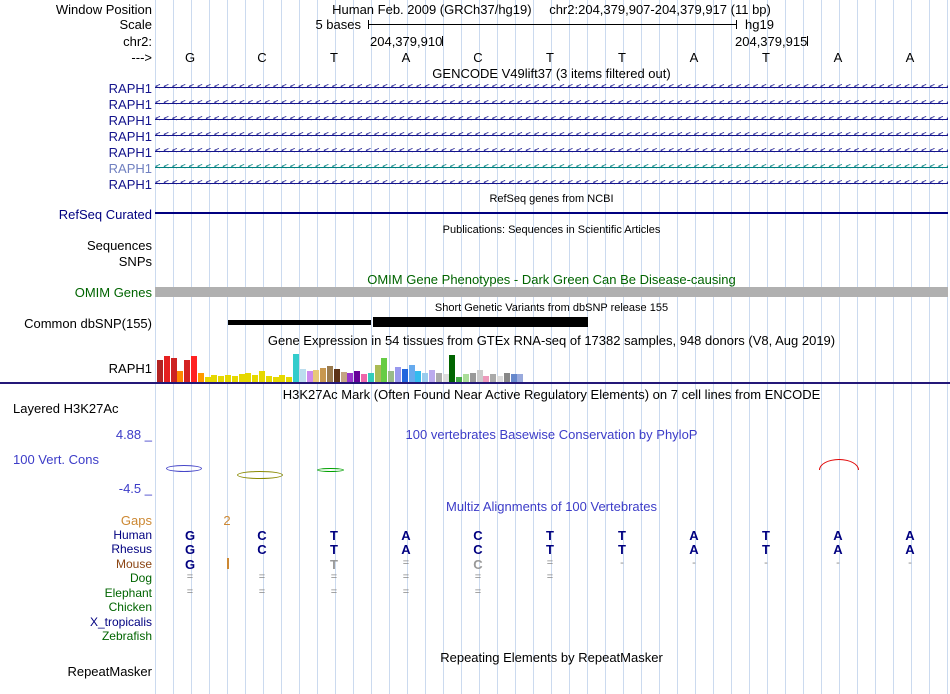 The width and height of the screenshot is (950, 694). I want to click on track-label-snps: SNPs, so click(135, 261).